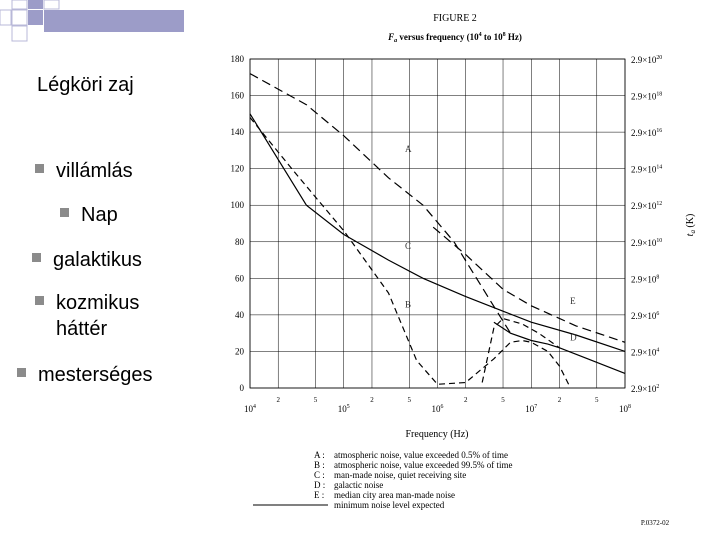  What do you see at coordinates (645, 389) in the screenshot?
I see `y-tick-label-right: 2.9×10²` at bounding box center [645, 389].